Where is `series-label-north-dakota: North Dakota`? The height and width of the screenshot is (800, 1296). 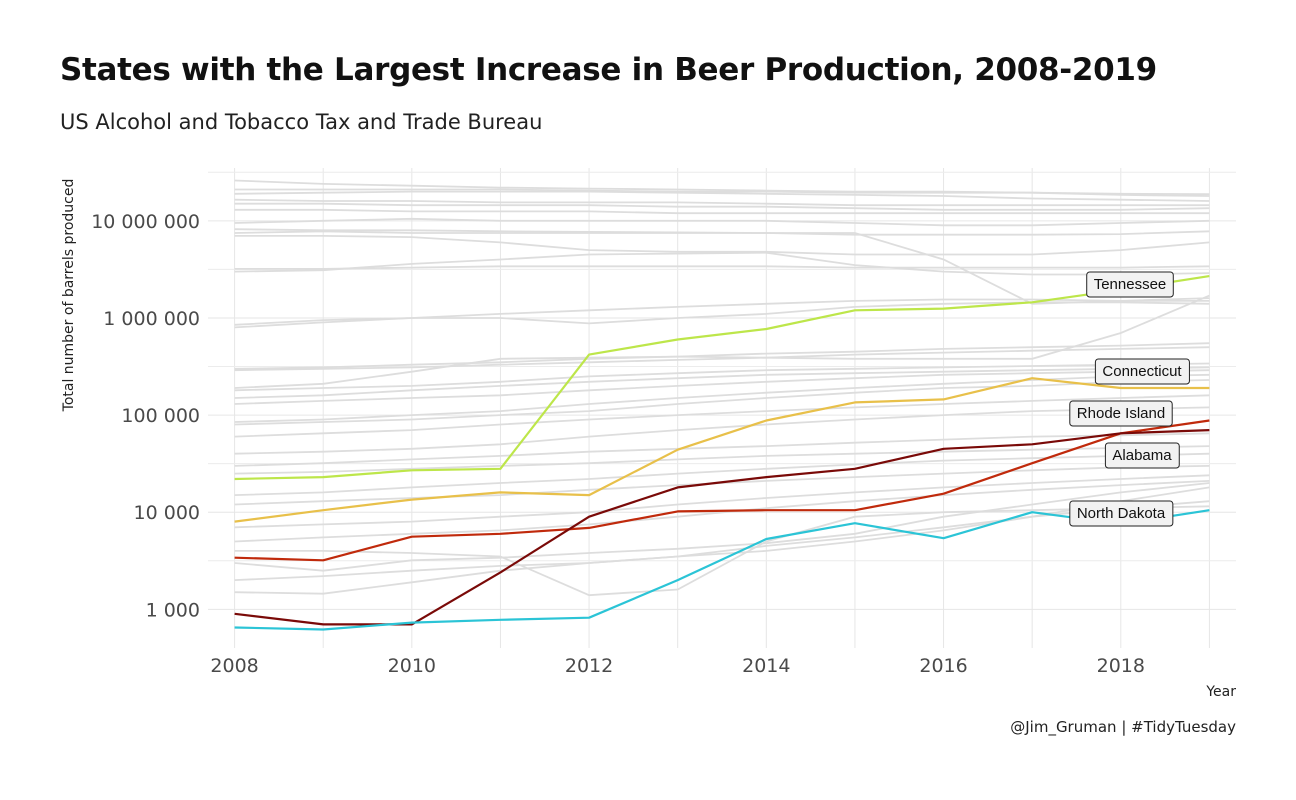
series-label-north-dakota: North Dakota is located at coordinates (1121, 513).